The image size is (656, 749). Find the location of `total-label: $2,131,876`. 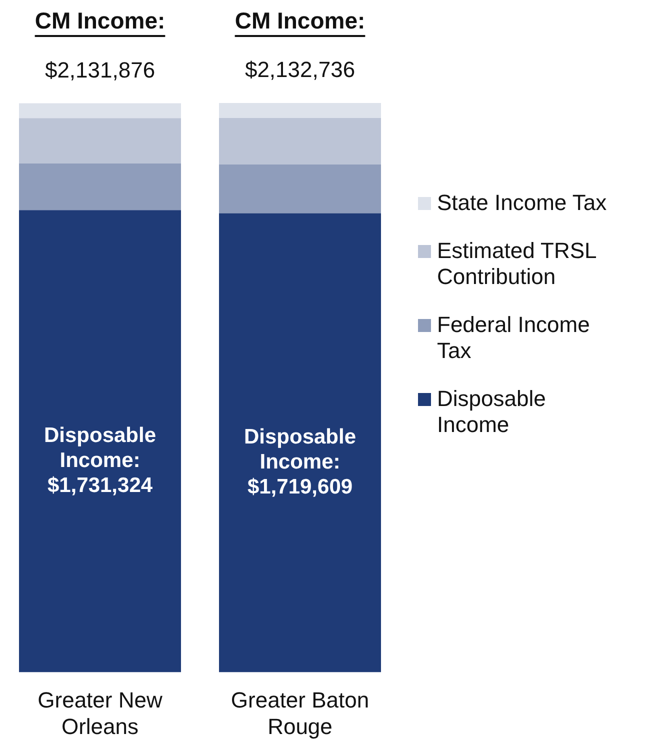

total-label: $2,131,876 is located at coordinates (100, 69).